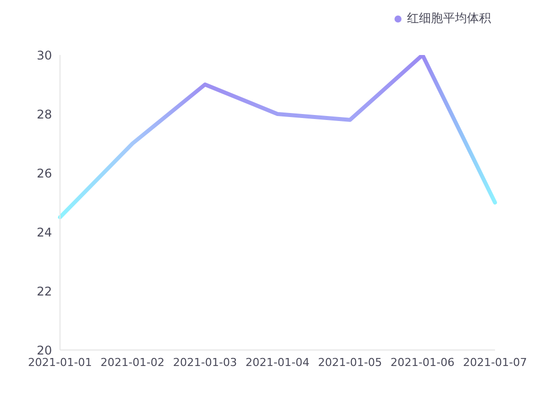 This screenshot has height=420, width=550. Describe the element at coordinates (60, 362) in the screenshot. I see `x-tick-label: 2021-01-01` at that location.